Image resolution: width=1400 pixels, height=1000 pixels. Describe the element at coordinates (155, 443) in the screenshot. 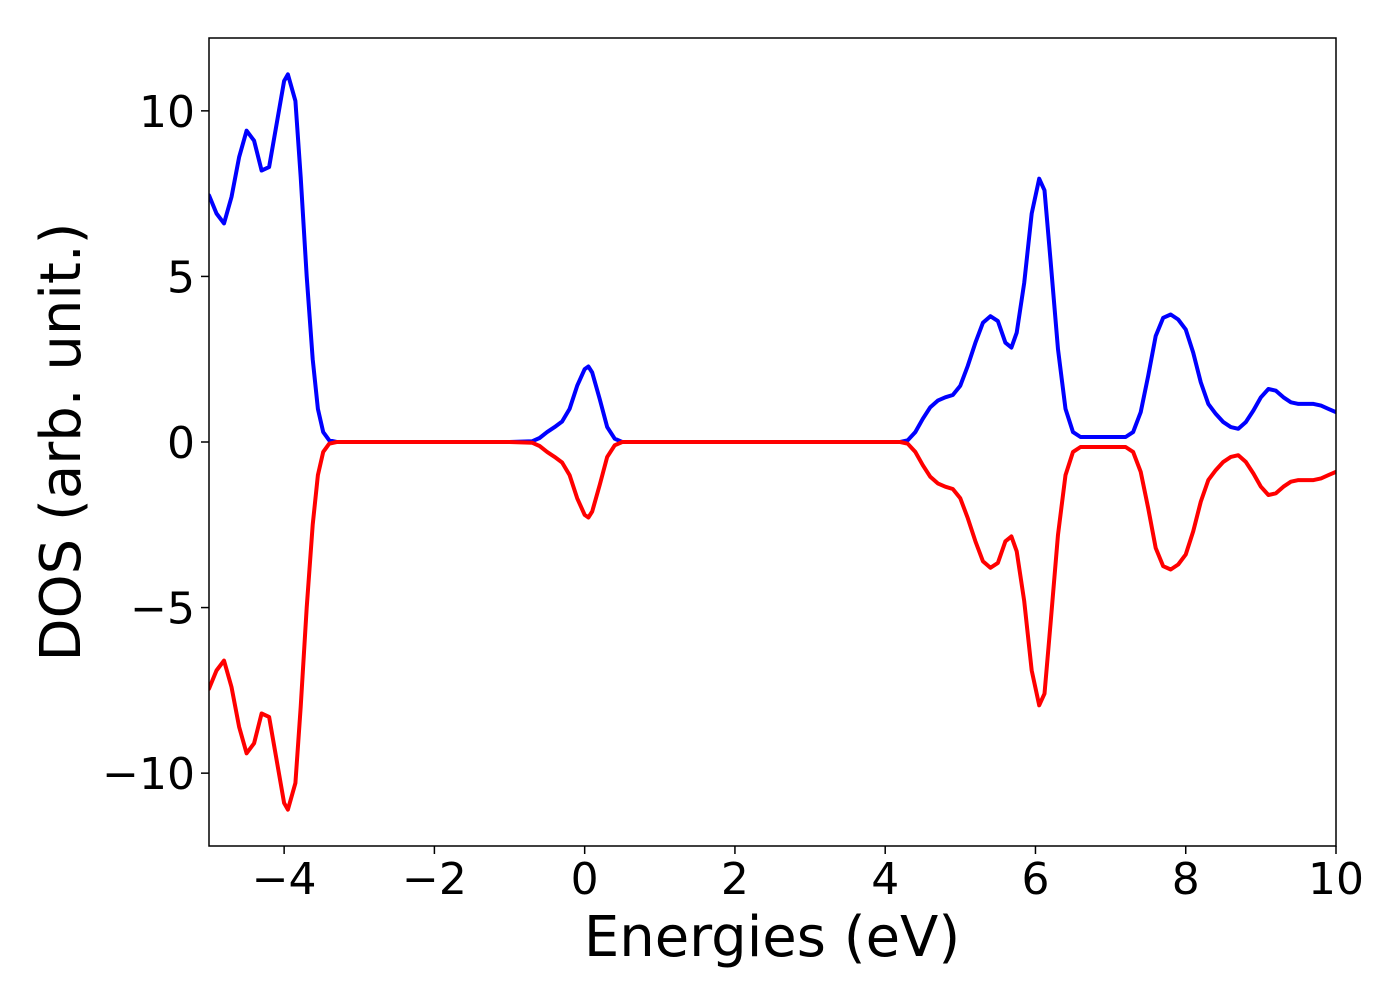

I see `y-axis: −10 −5 0 5 10` at that location.